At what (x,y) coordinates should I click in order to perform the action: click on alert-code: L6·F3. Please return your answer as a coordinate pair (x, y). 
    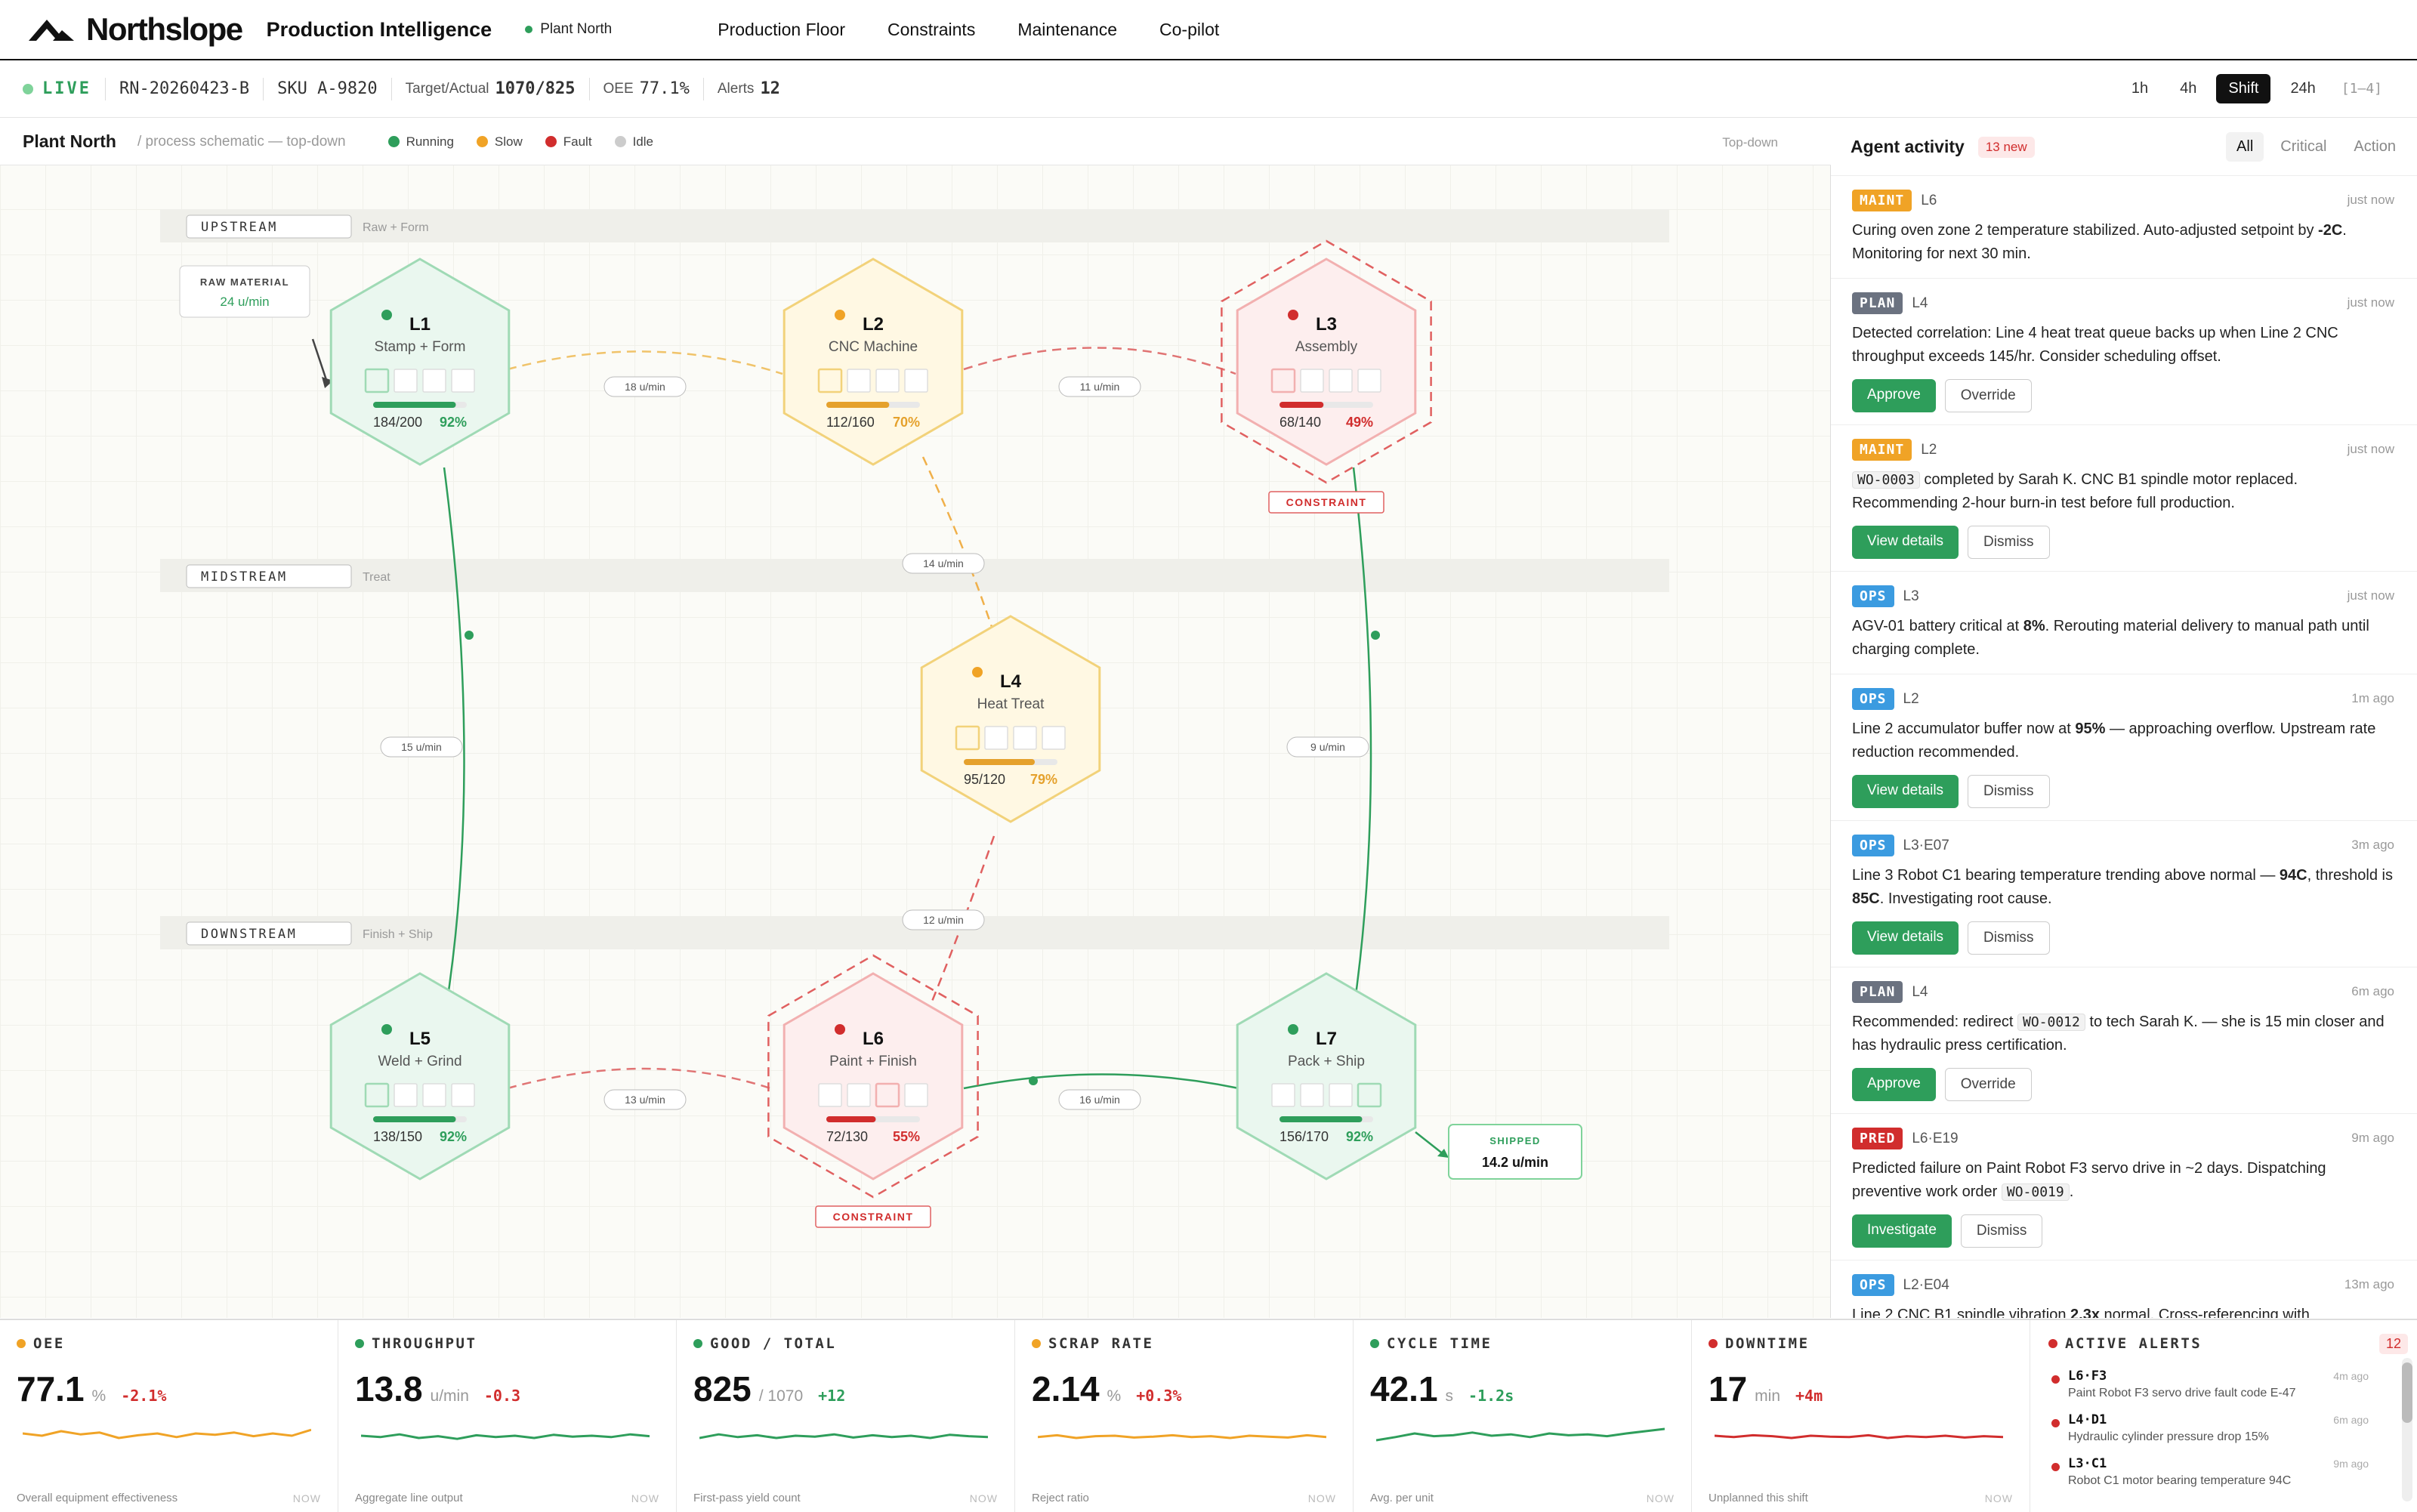
    Looking at the image, I should click on (2087, 1376).